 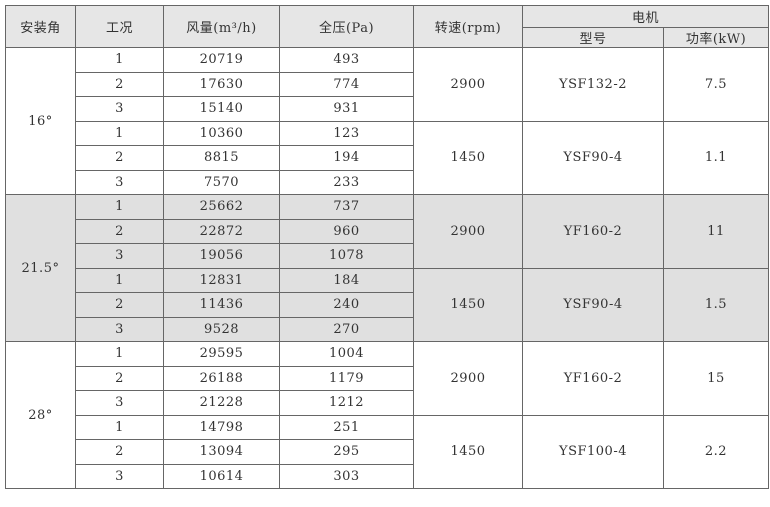 What do you see at coordinates (119, 26) in the screenshot?
I see `header-condition: 工况` at bounding box center [119, 26].